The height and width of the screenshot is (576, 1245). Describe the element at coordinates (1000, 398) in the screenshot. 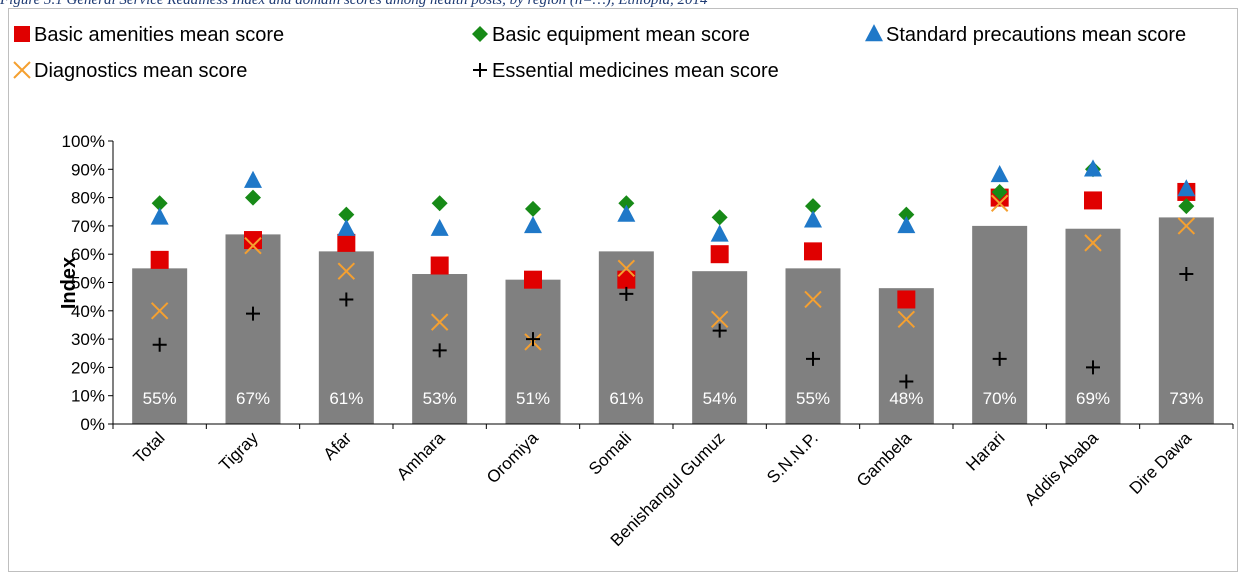

I see `bar-value-label: 70%` at that location.